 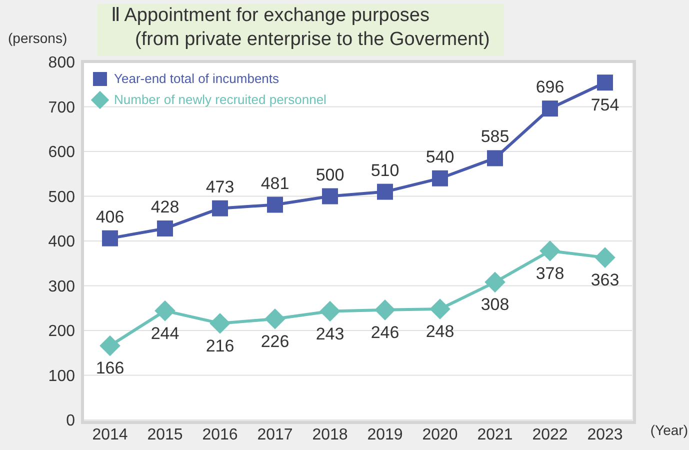 What do you see at coordinates (385, 170) in the screenshot?
I see `data-label: 510` at bounding box center [385, 170].